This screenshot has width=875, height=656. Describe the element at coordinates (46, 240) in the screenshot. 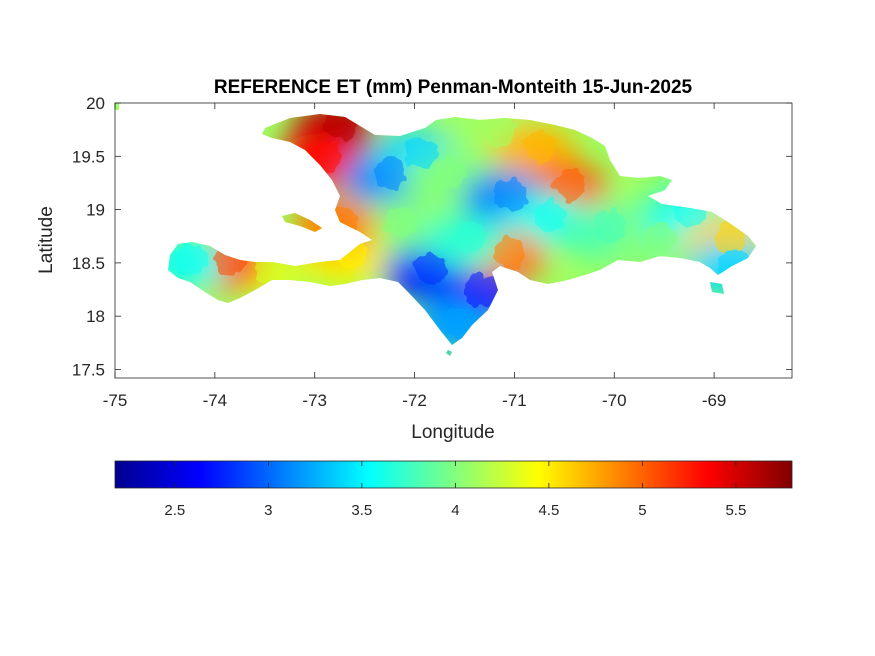

I see `y-axis-label: Latitude` at that location.